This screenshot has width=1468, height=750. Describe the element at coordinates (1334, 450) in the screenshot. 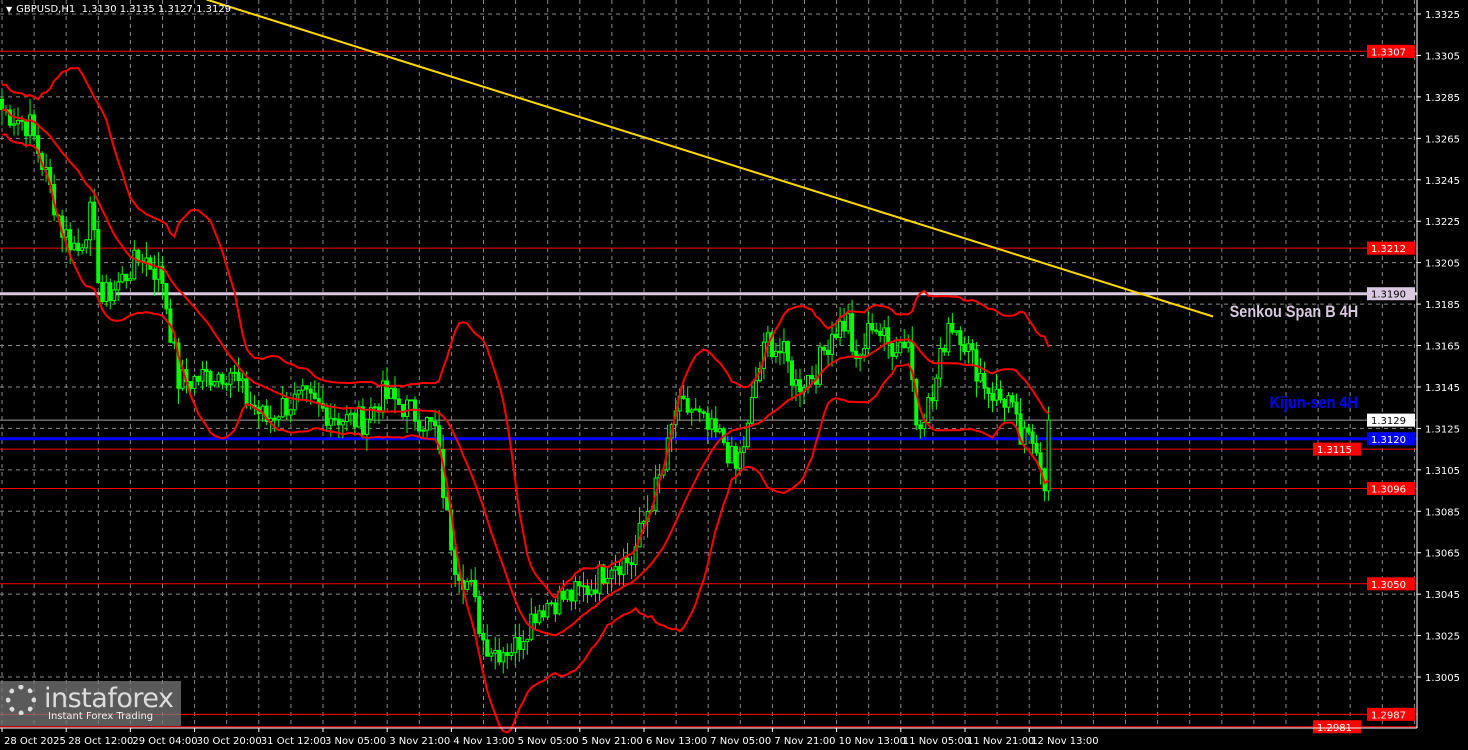

I see `price-marker-label: 1.3115` at that location.